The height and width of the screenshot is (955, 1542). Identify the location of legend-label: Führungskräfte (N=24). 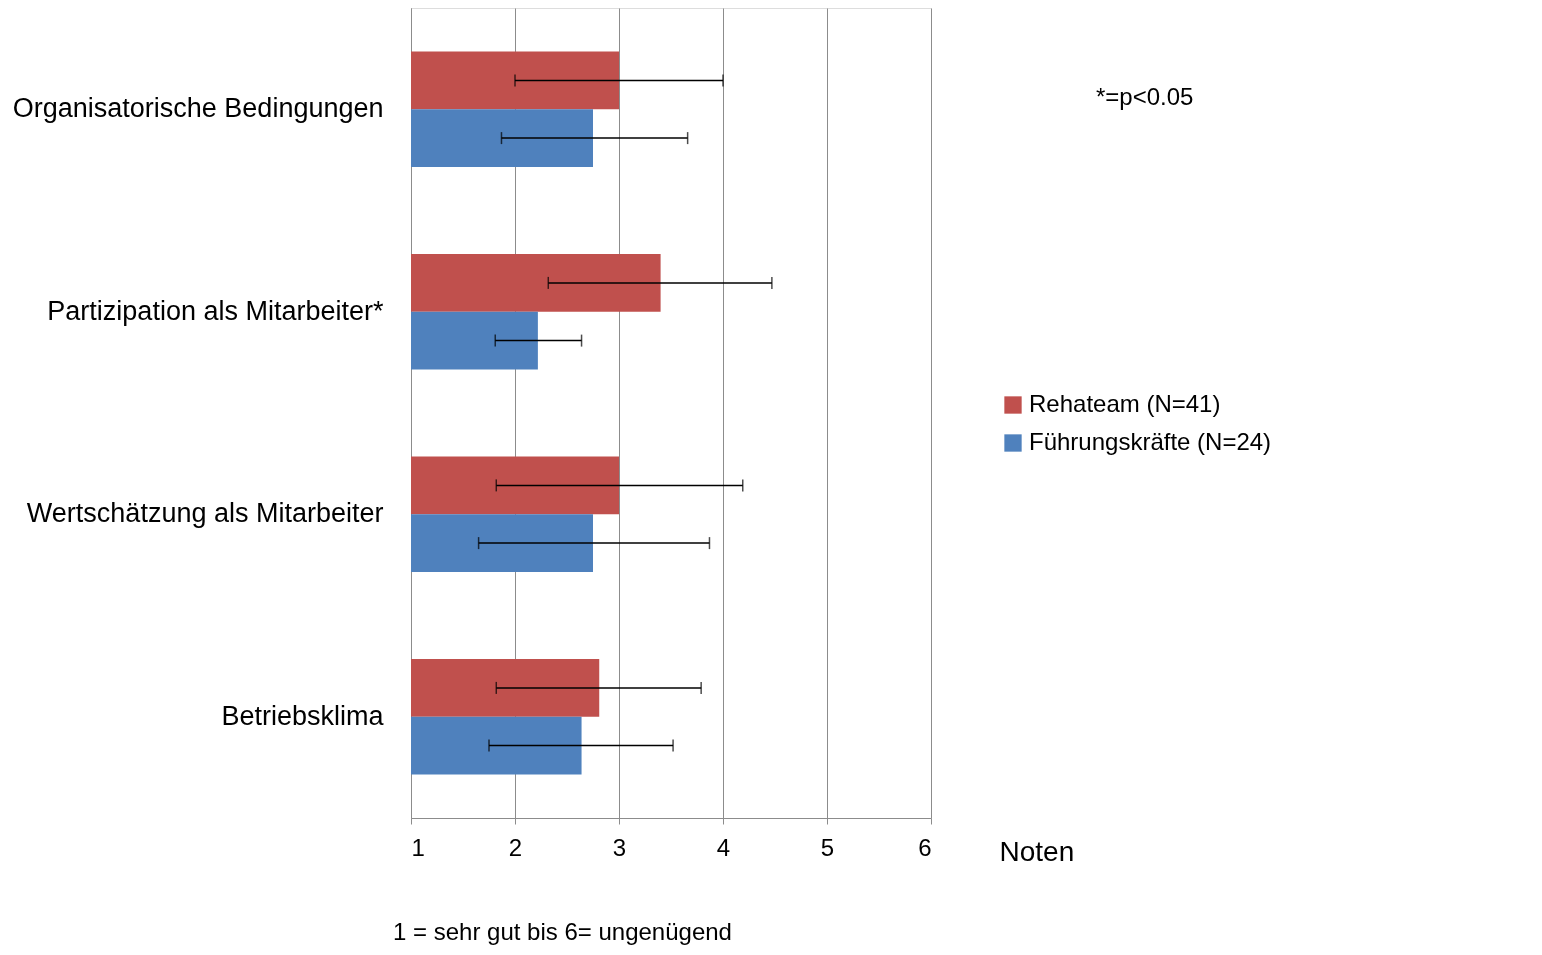
(1150, 441).